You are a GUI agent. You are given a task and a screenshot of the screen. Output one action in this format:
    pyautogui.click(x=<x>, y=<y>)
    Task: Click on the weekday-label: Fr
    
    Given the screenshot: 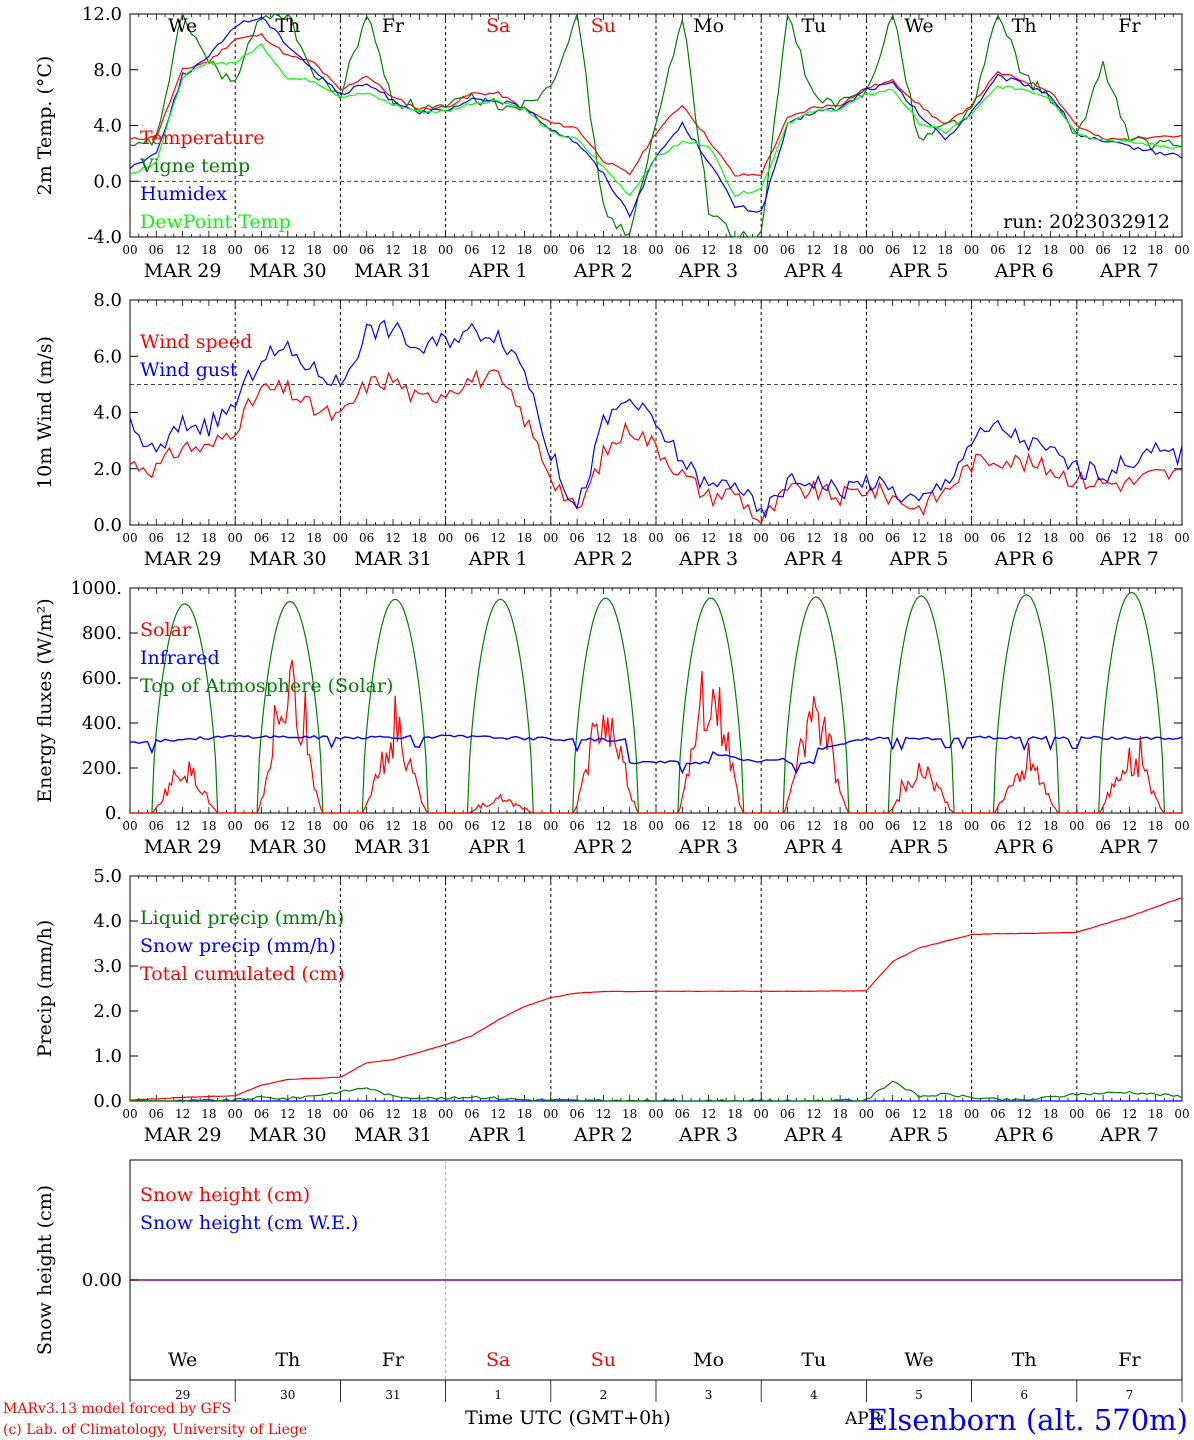 What is the action you would take?
    pyautogui.click(x=1129, y=1360)
    